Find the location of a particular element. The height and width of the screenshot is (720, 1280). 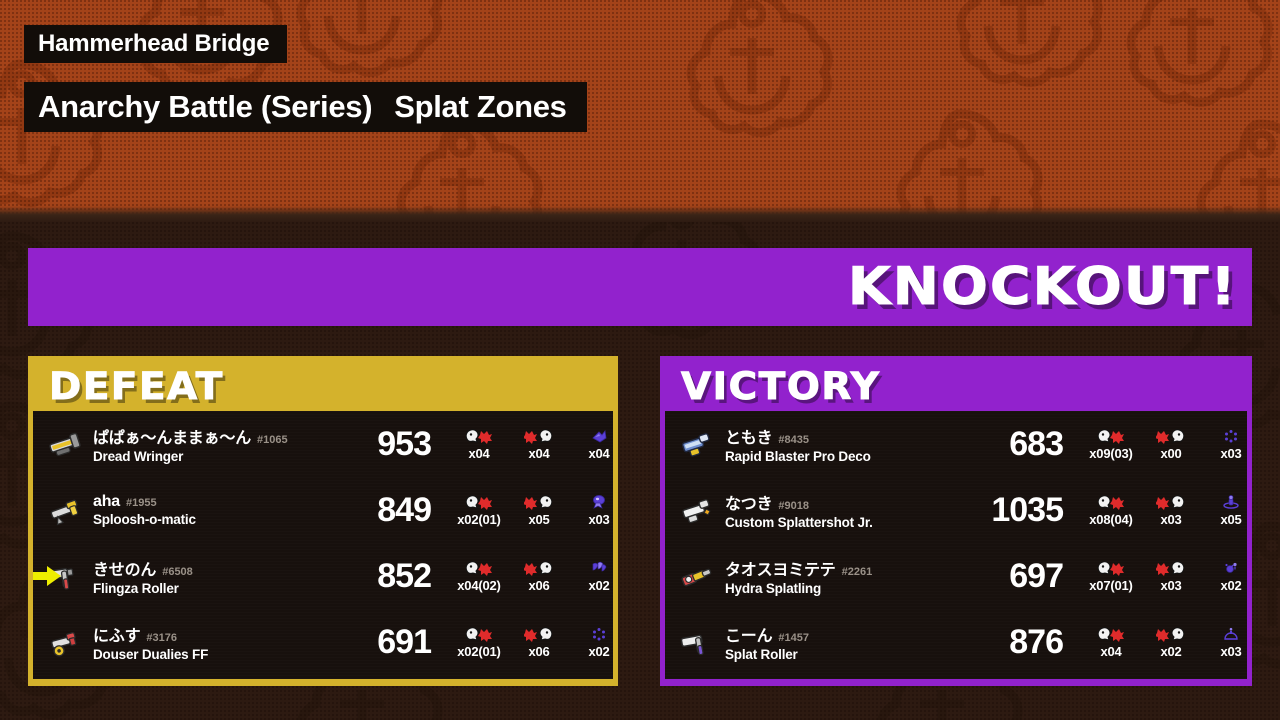

dualies-icon is located at coordinates (65, 642).